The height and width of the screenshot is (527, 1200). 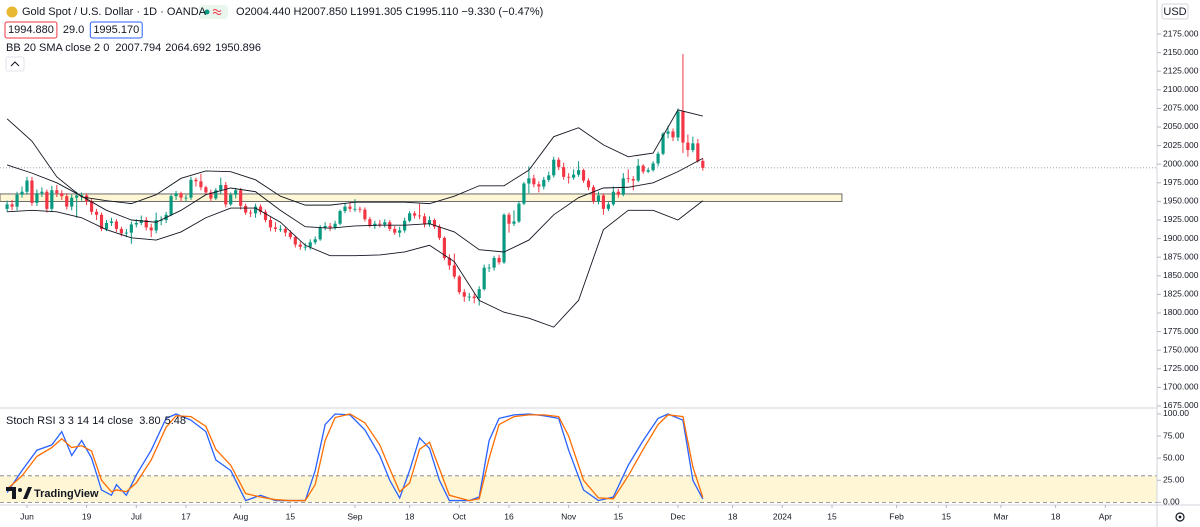 What do you see at coordinates (1181, 238) in the screenshot?
I see `price-tick-label: 1900.000` at bounding box center [1181, 238].